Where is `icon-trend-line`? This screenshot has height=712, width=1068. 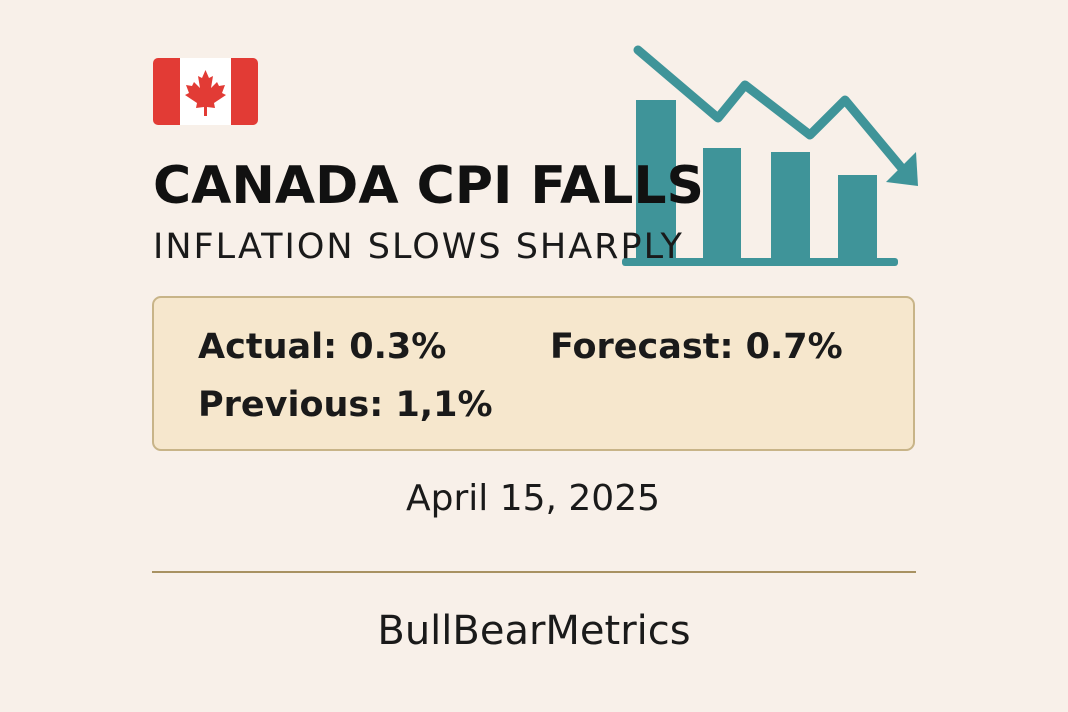
icon-trend-line is located at coordinates (771, 111).